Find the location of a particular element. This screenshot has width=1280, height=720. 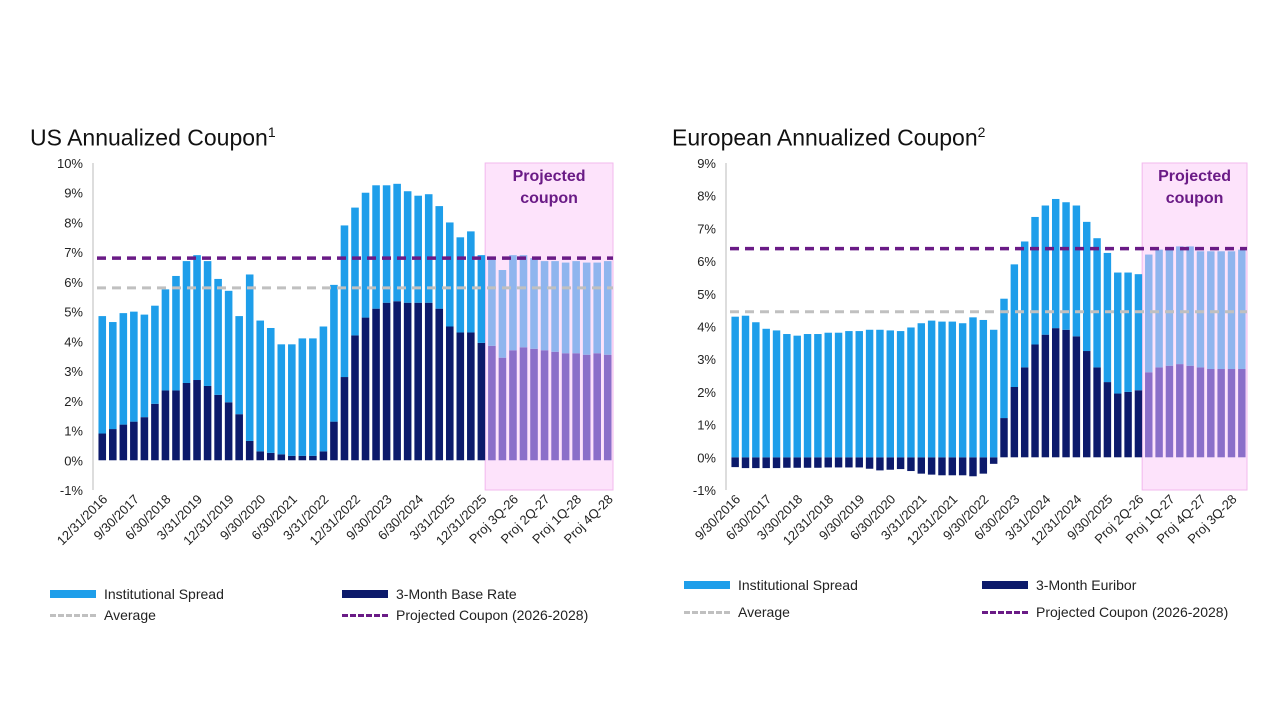

y-tick-label: 9% is located at coordinates (73, 193).